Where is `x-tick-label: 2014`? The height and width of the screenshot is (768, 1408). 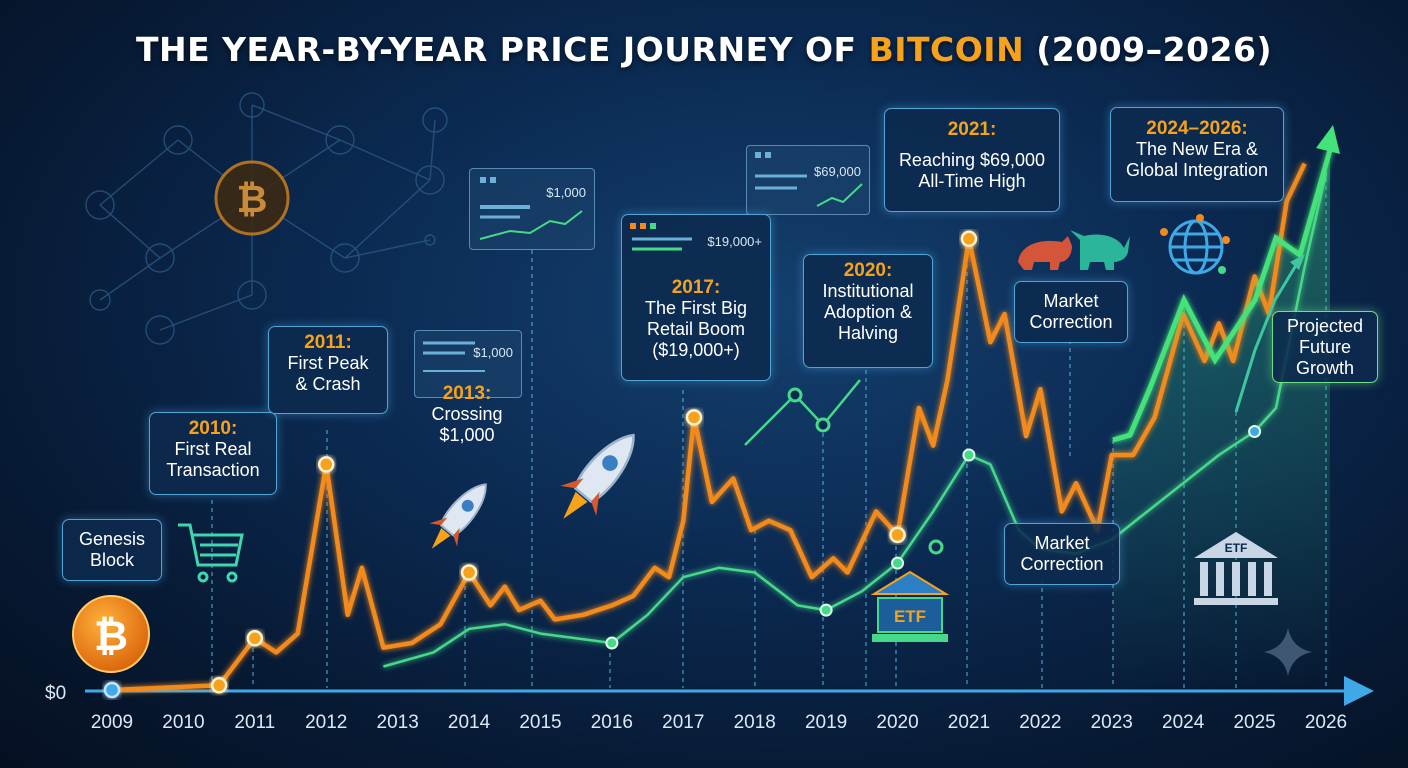
x-tick-label: 2014 is located at coordinates (469, 722).